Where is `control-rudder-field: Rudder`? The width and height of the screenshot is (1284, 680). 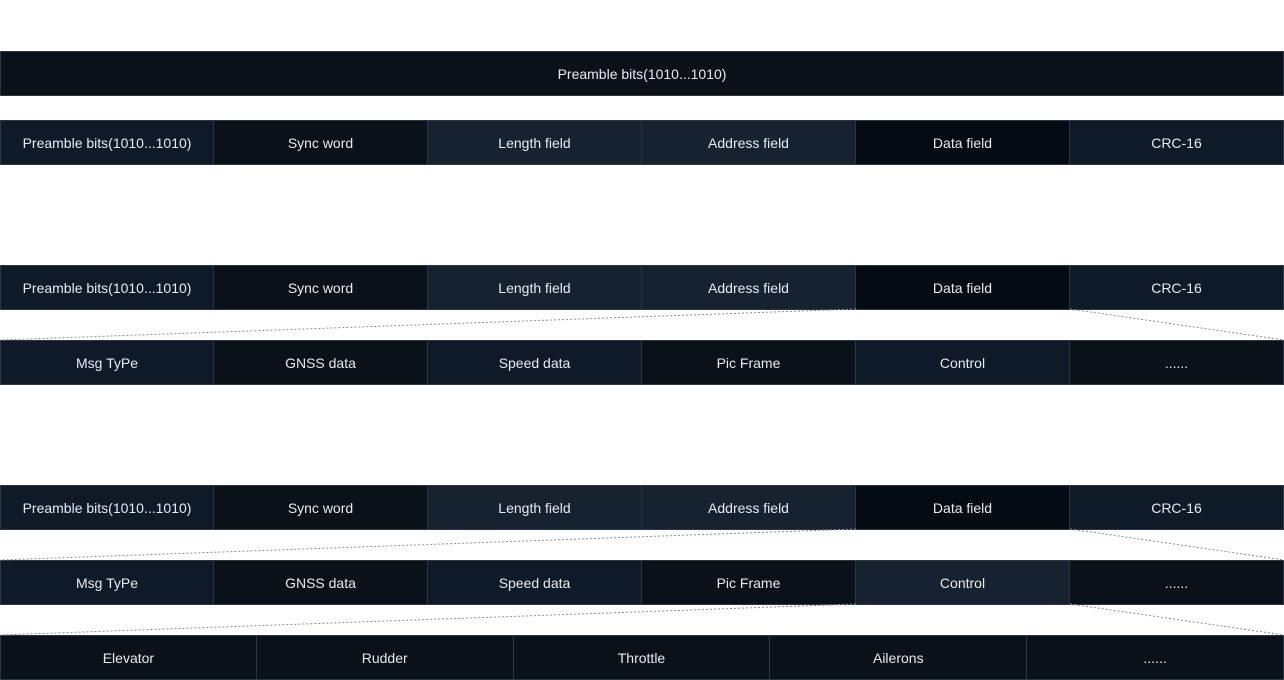 control-rudder-field: Rudder is located at coordinates (385, 657).